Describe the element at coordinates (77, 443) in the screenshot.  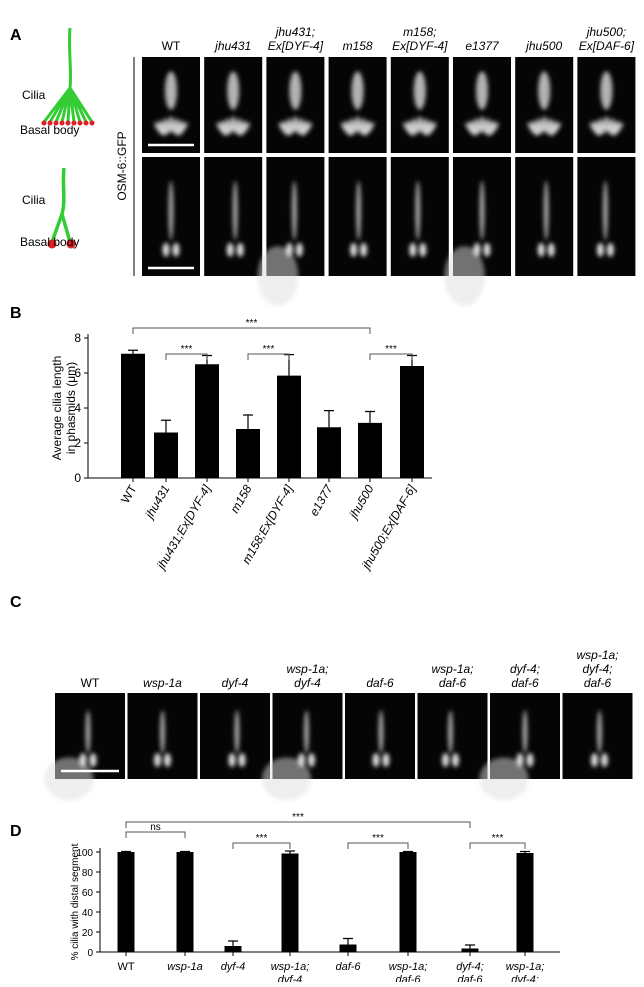
I see `y-tick-label: 2` at that location.